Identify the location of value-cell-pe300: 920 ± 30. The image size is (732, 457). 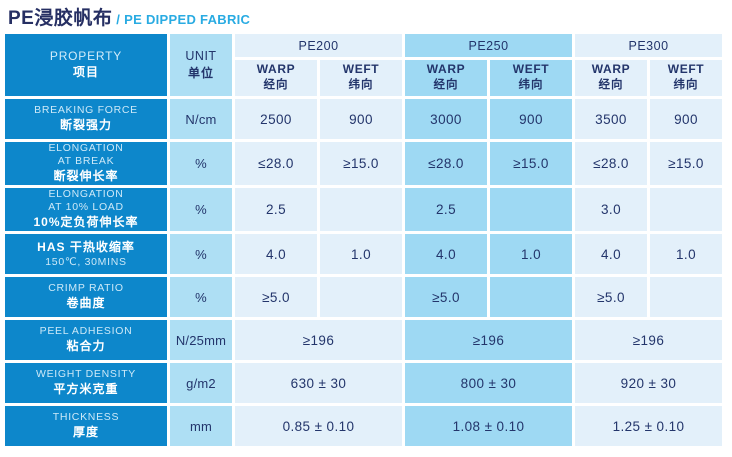
(648, 383).